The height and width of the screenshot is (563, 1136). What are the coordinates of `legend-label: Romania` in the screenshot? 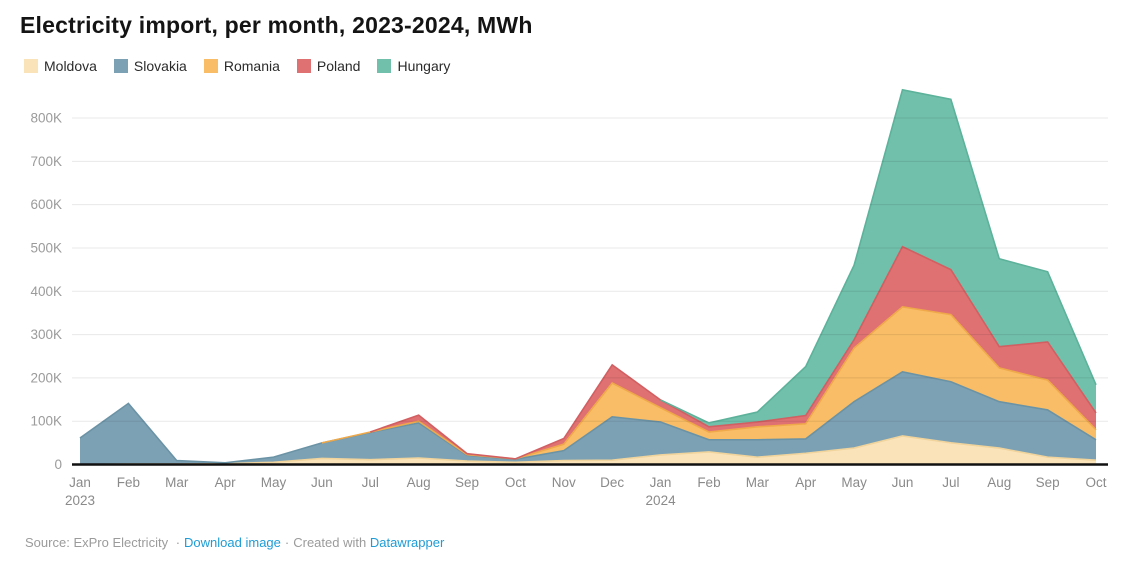 It's located at (251, 66).